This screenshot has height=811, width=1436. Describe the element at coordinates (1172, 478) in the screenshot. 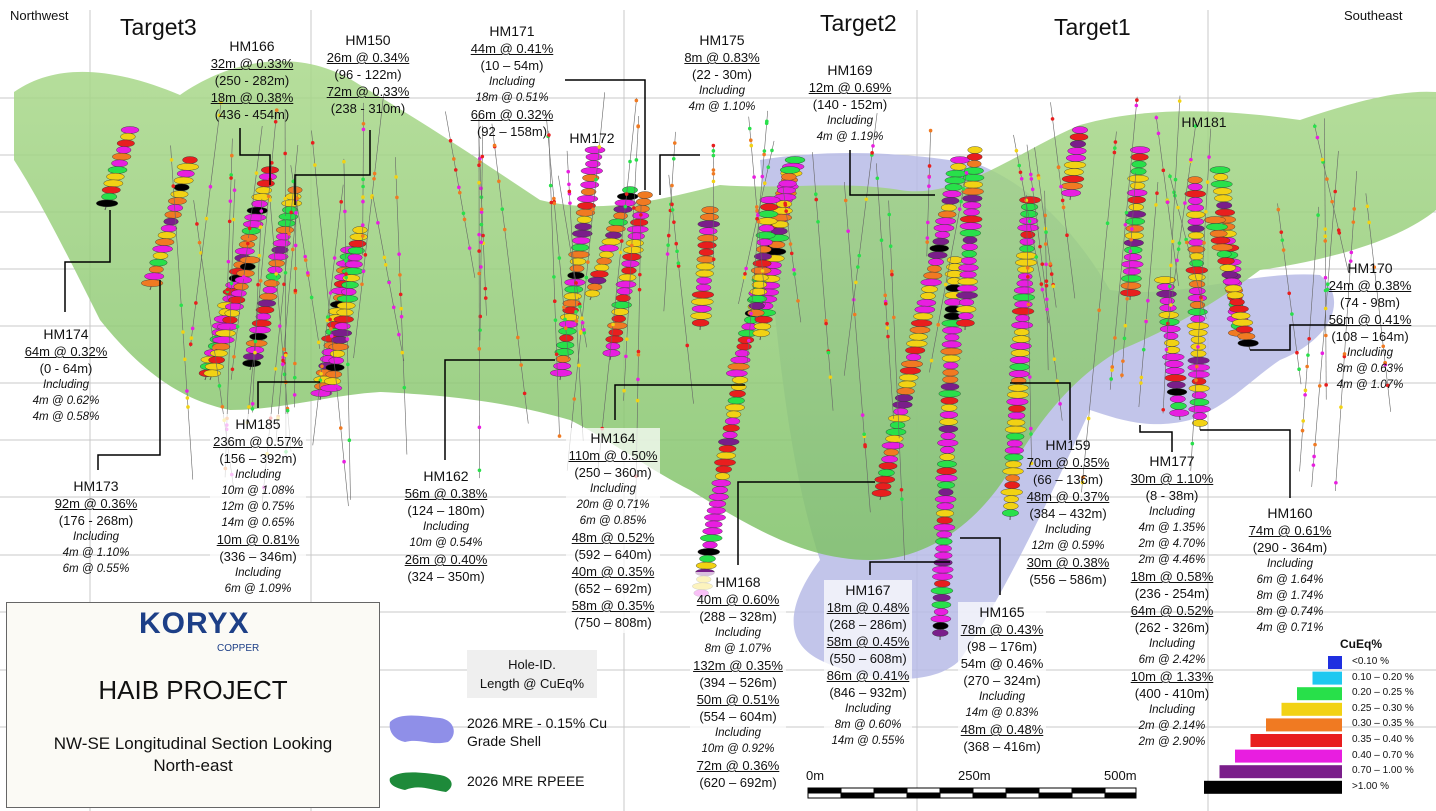

I see `intercept: 30m @ 1.10%` at that location.